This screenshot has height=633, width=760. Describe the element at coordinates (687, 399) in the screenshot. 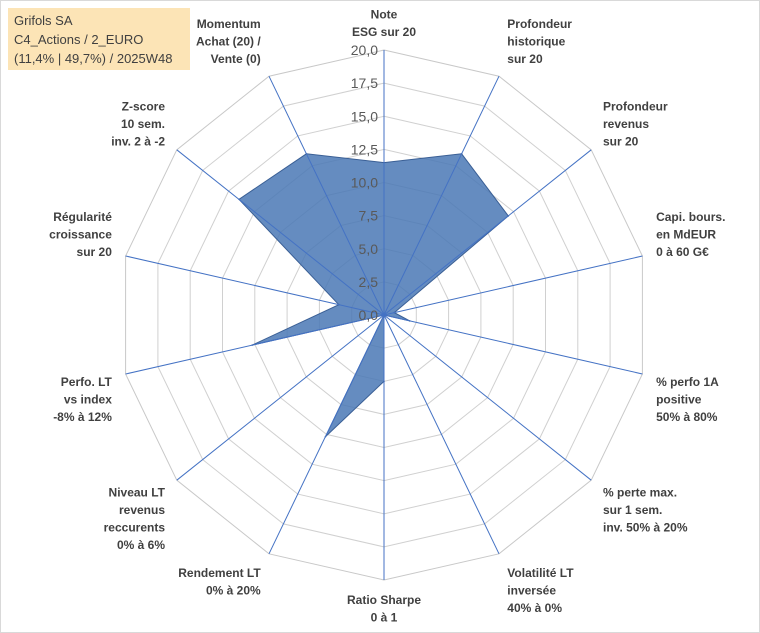

I see `axis-label-4: % perfo 1A positive 50% à 80%` at that location.